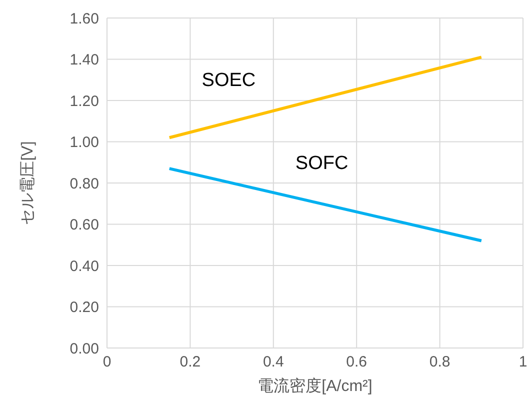  What do you see at coordinates (84, 307) in the screenshot?
I see `y-tick-label: 0.20` at bounding box center [84, 307].